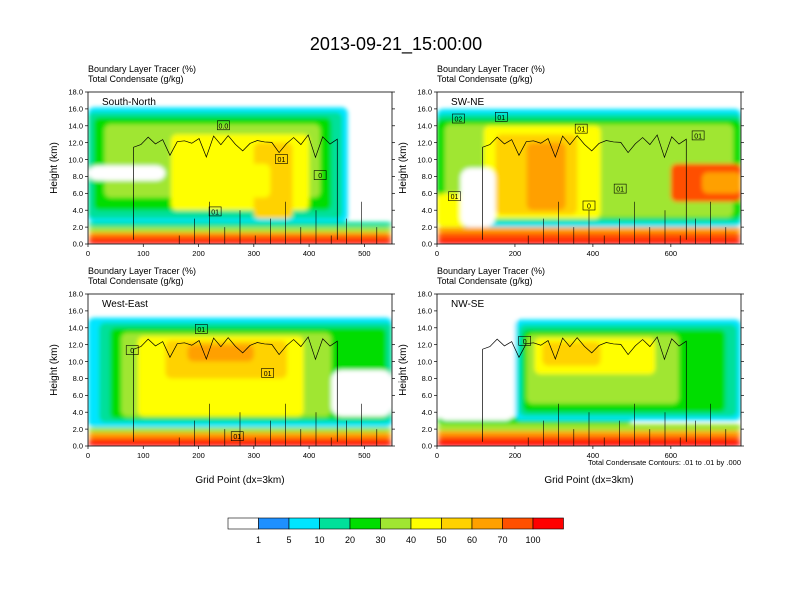  Describe the element at coordinates (136, 79) in the screenshot. I see `left-title-line2: Total Condensate (g/kg)` at that location.